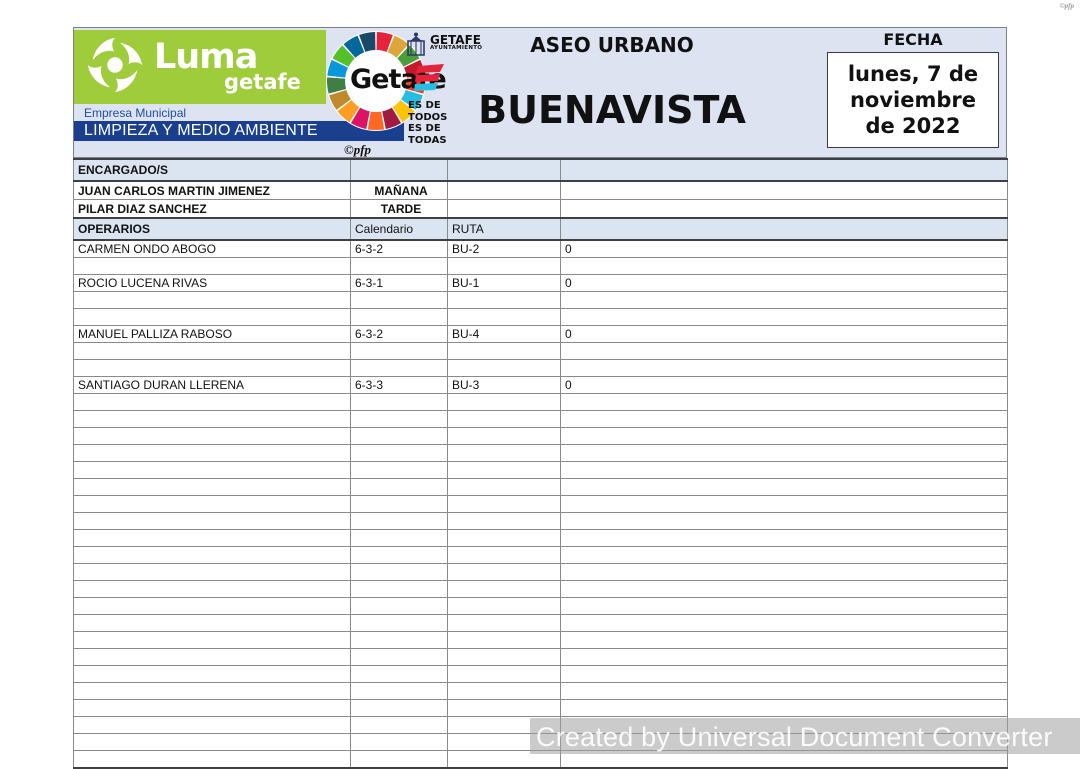 The image size is (1080, 769). I want to click on encargado-name: PILAR DIAZ SANCHEZ, so click(212, 209).